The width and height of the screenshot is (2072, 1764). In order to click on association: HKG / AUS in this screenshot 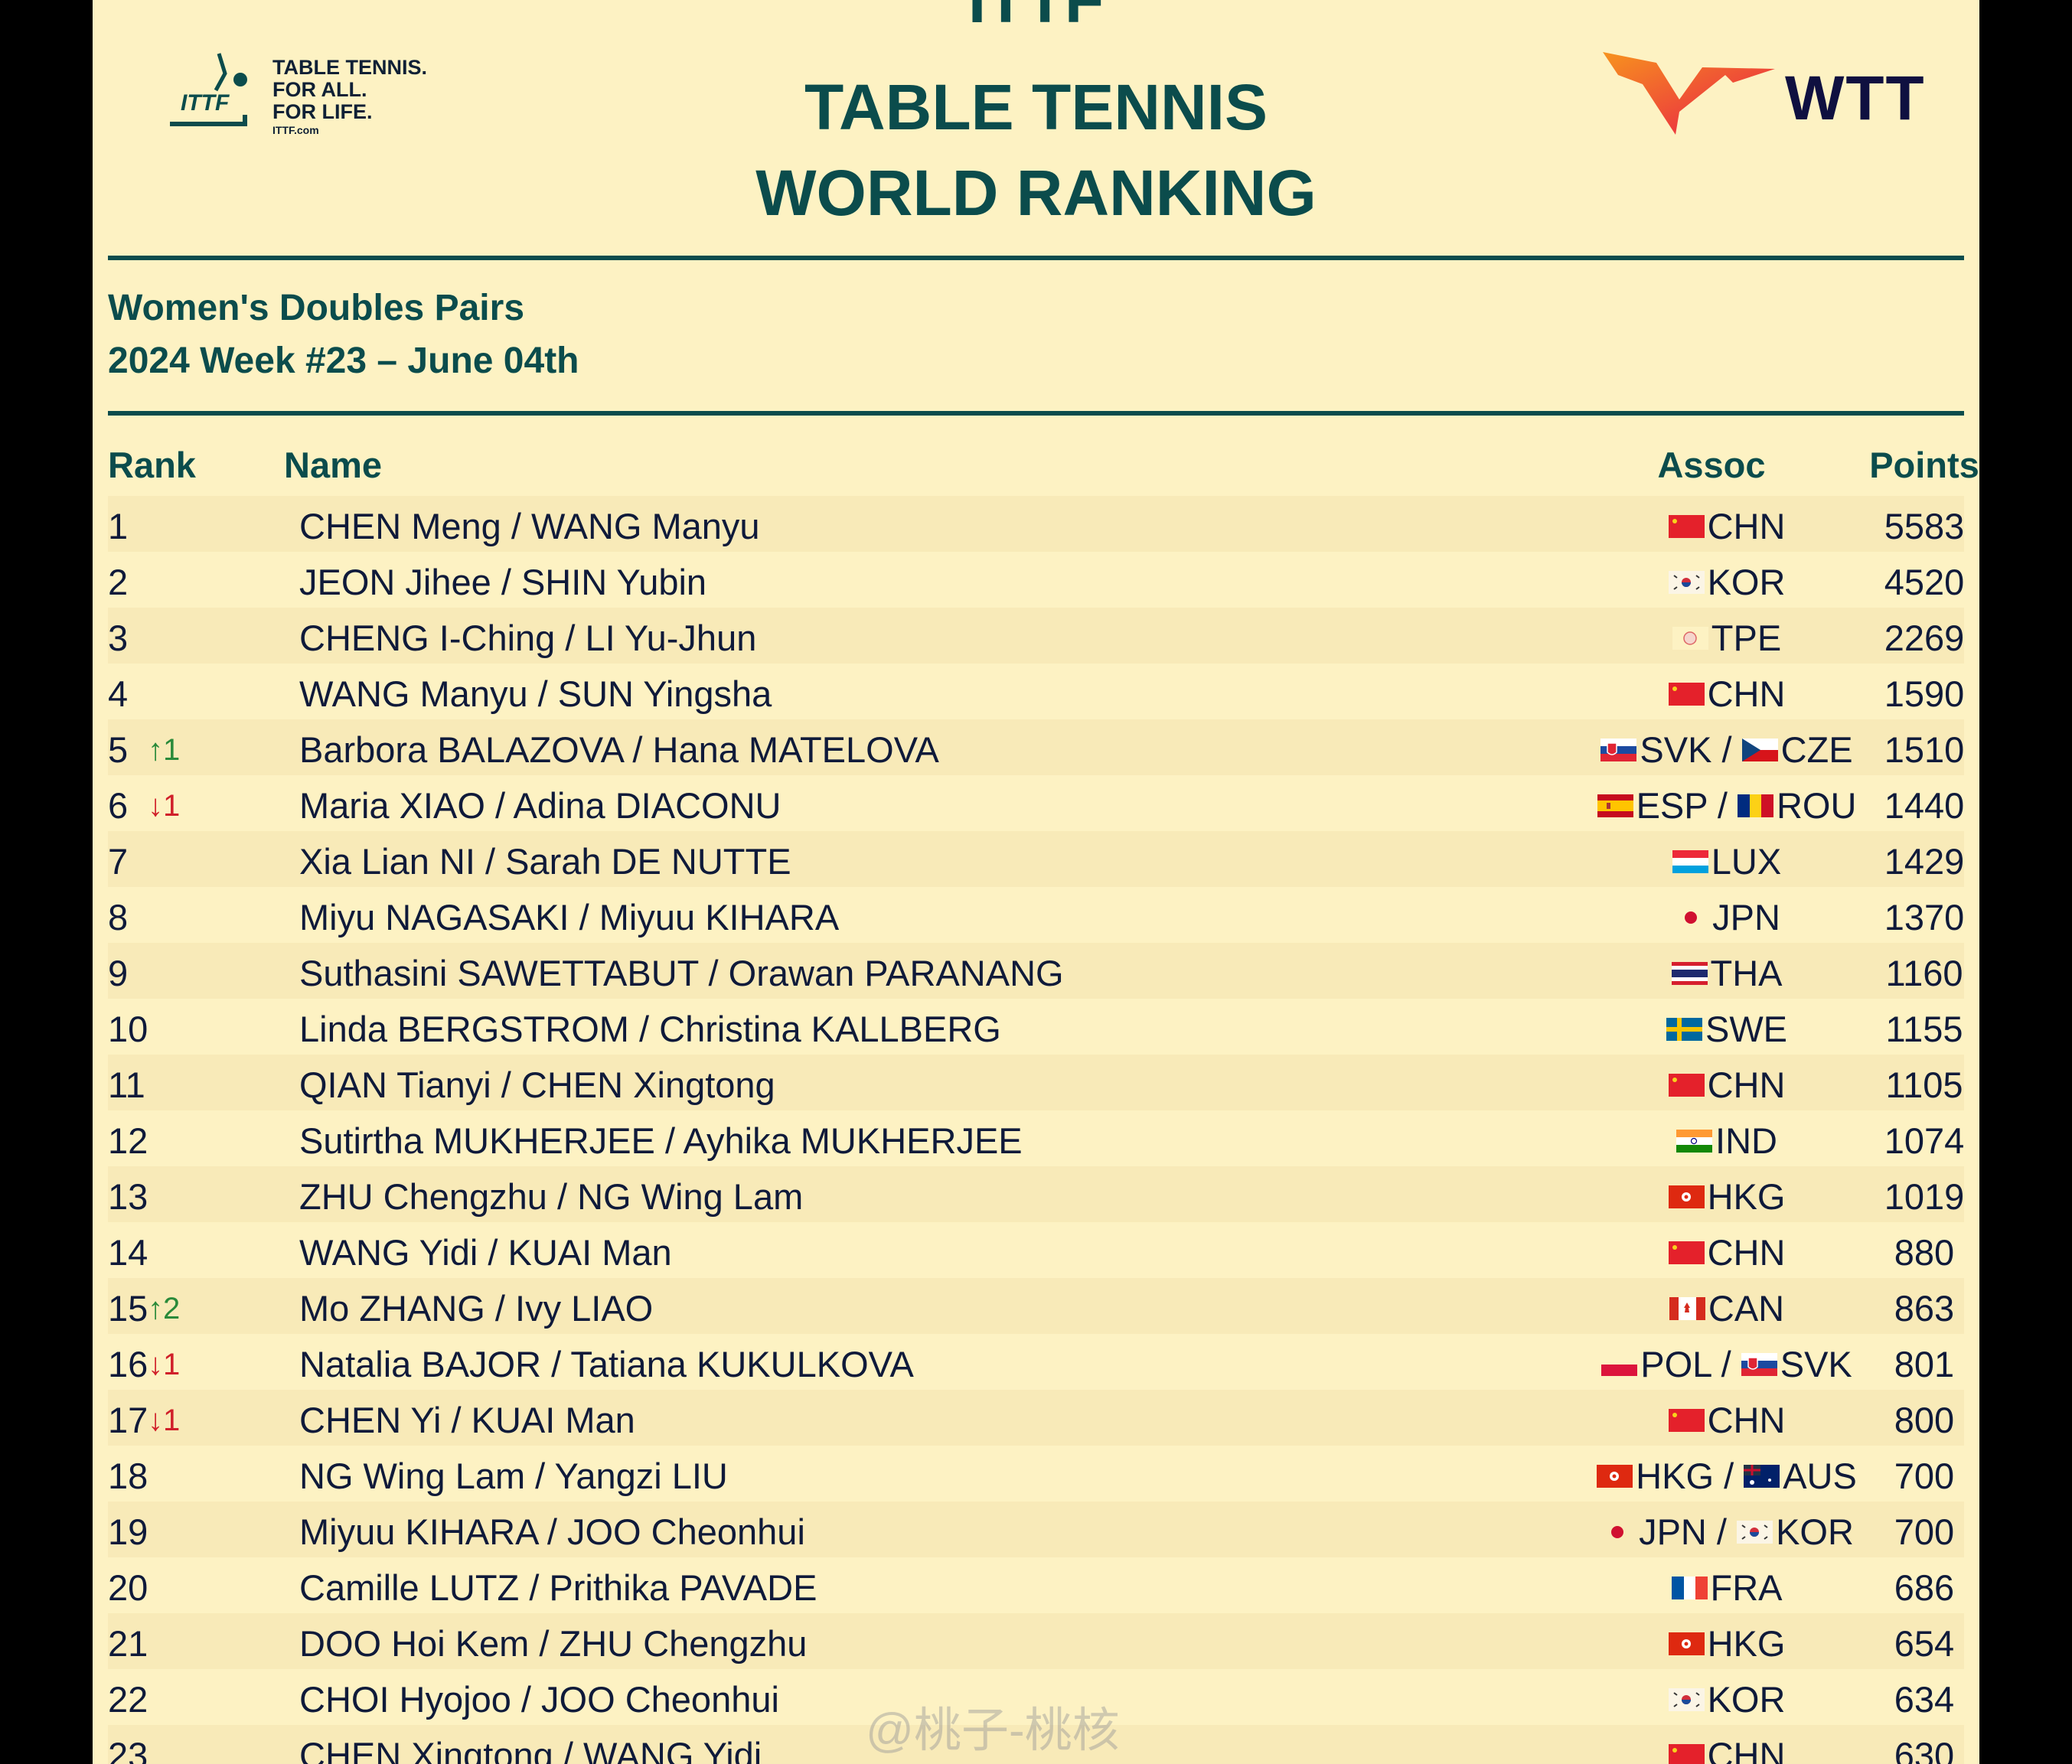, I will do `click(1727, 1476)`.